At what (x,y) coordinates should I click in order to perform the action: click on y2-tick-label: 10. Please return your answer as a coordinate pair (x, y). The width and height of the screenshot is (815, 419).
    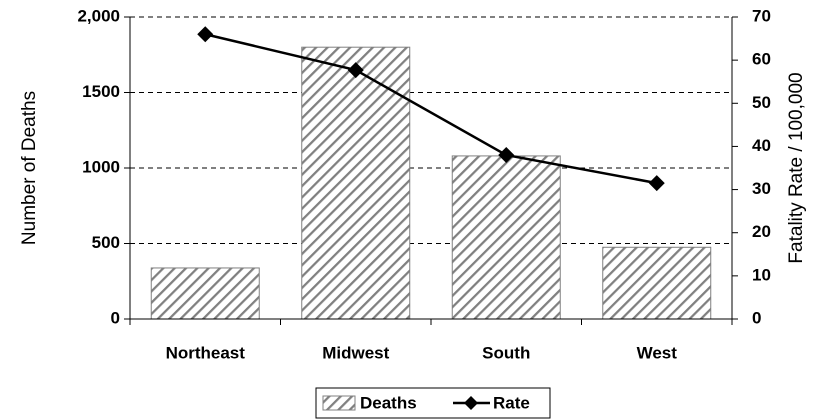
    Looking at the image, I should click on (761, 274).